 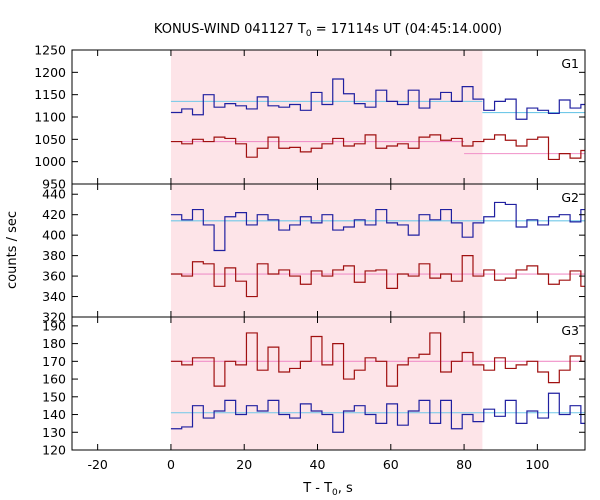 I want to click on g2-ytick-label-400: 400, so click(x=54, y=235).